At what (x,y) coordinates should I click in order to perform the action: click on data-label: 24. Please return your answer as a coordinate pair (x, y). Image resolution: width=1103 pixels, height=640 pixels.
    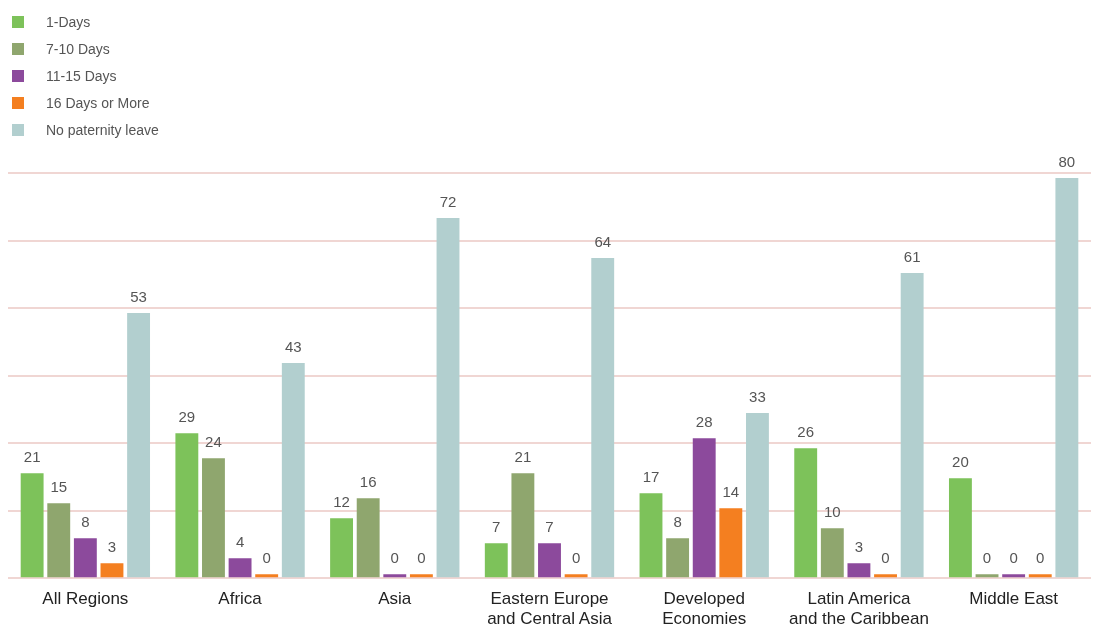
    Looking at the image, I should click on (213, 441).